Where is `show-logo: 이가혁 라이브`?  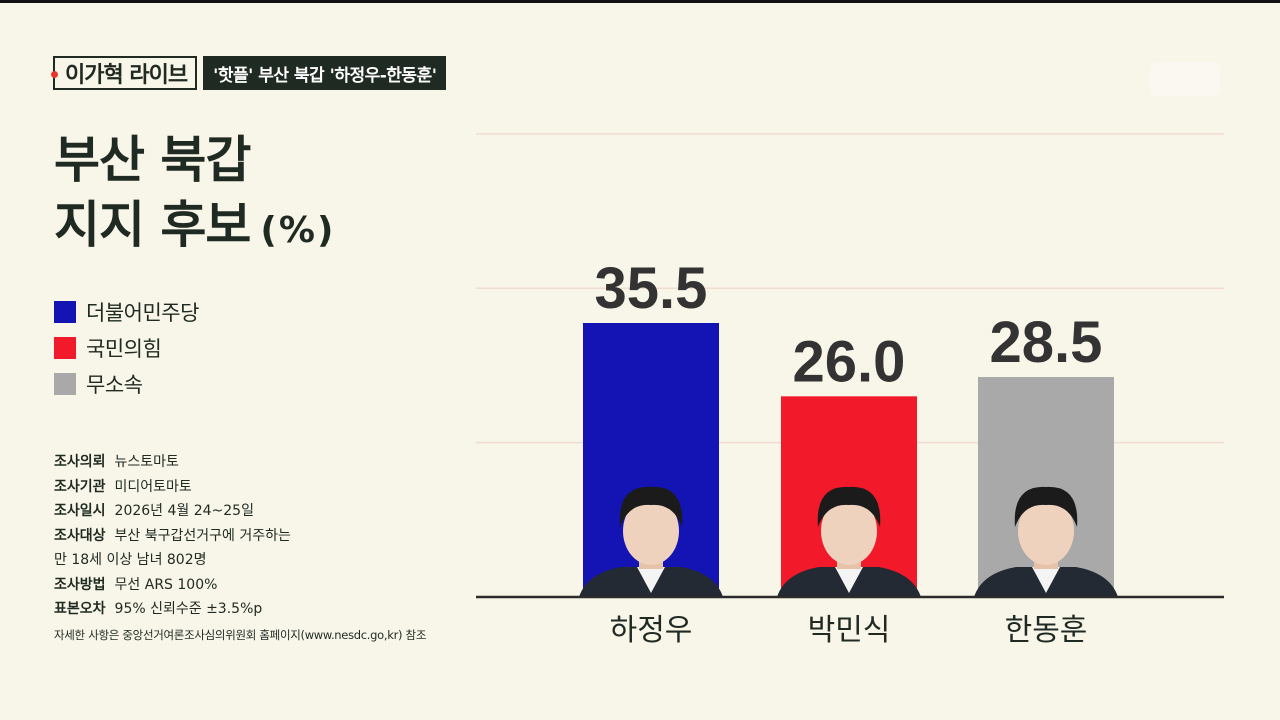 show-logo: 이가혁 라이브 is located at coordinates (124, 73).